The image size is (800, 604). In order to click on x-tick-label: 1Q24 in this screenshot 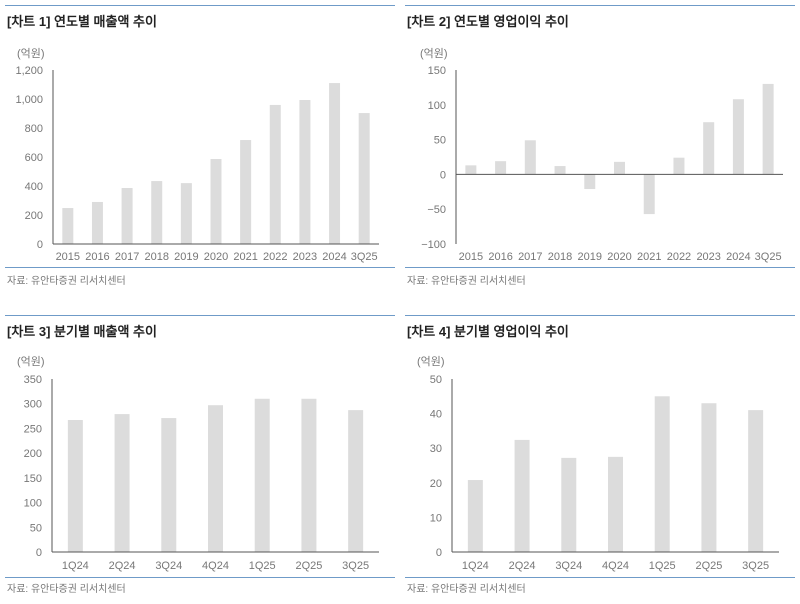, I will do `click(75, 566)`.